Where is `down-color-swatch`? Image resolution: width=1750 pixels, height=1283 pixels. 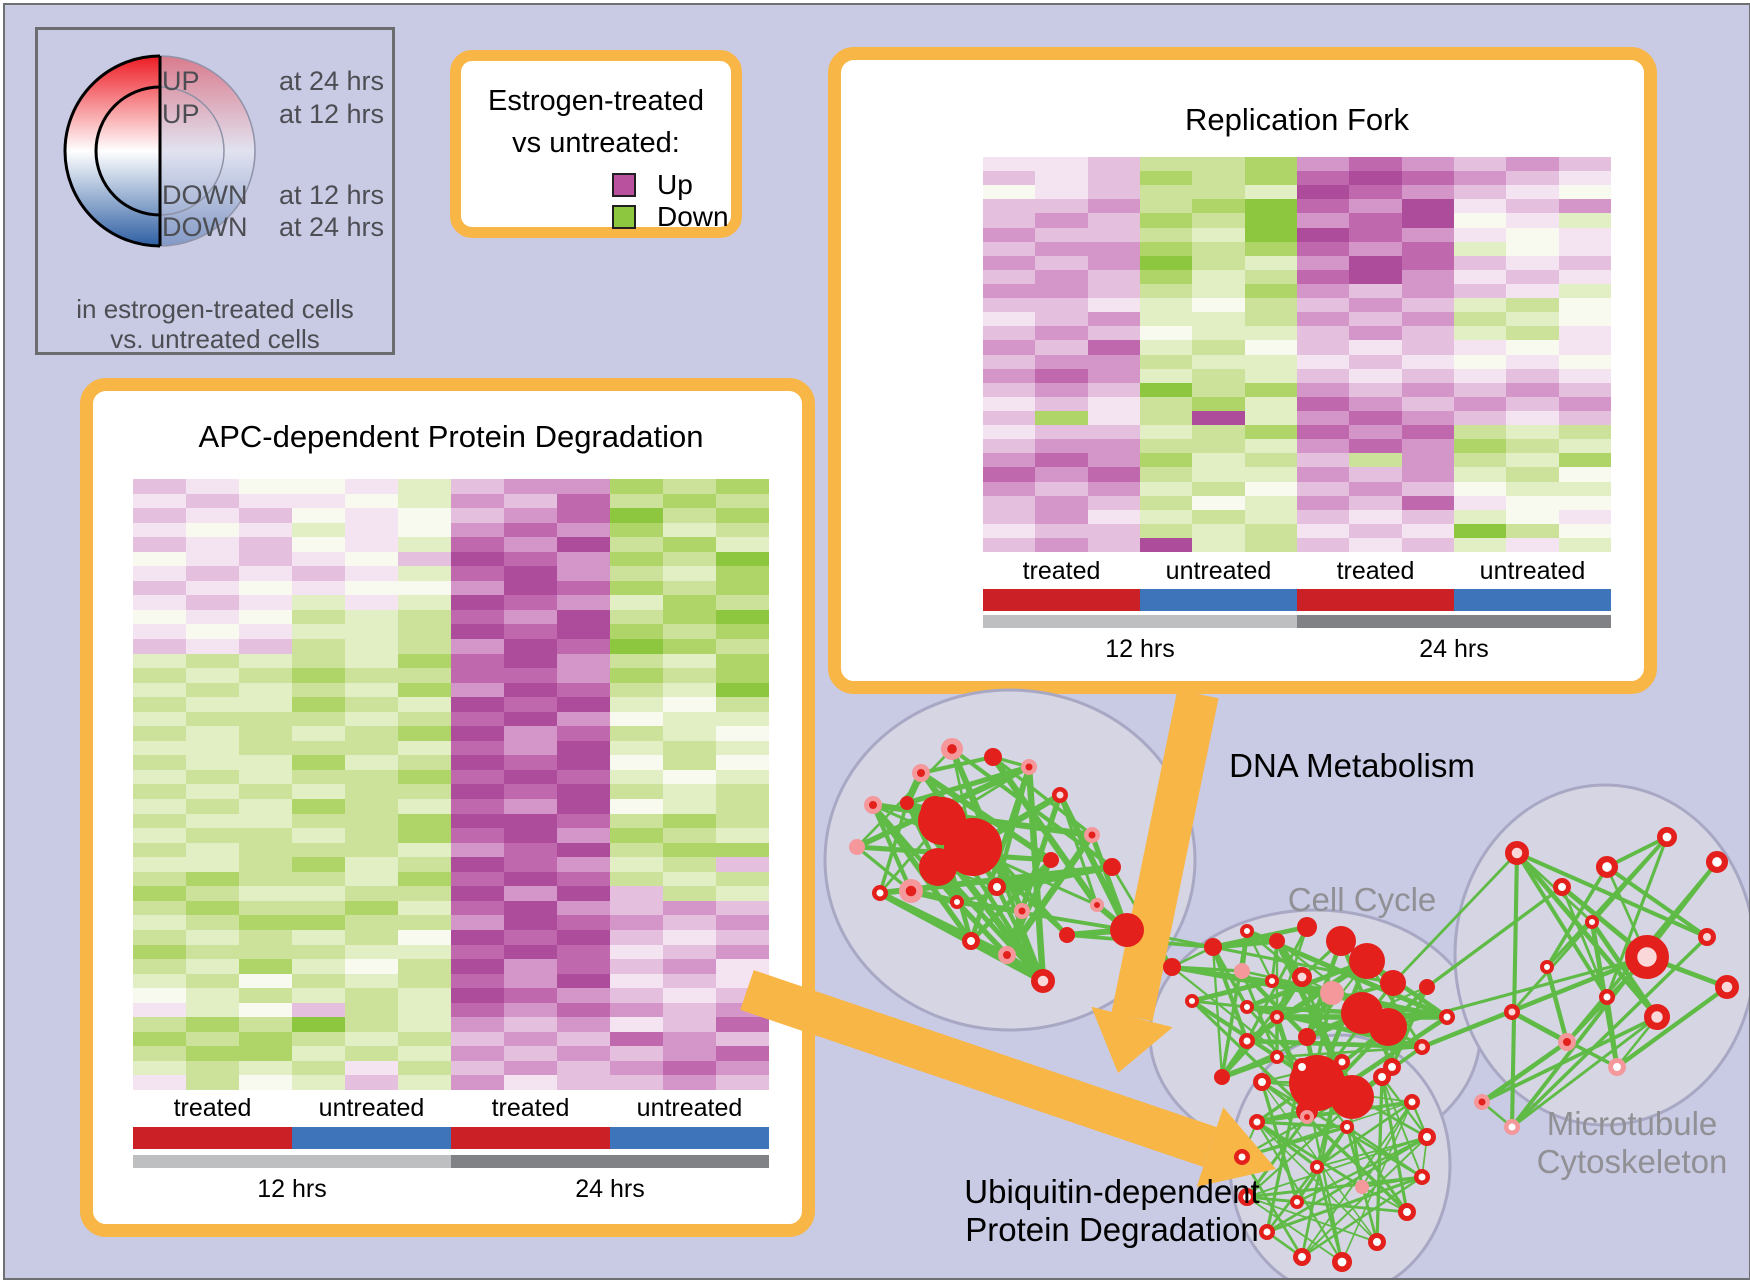
down-color-swatch is located at coordinates (624, 217).